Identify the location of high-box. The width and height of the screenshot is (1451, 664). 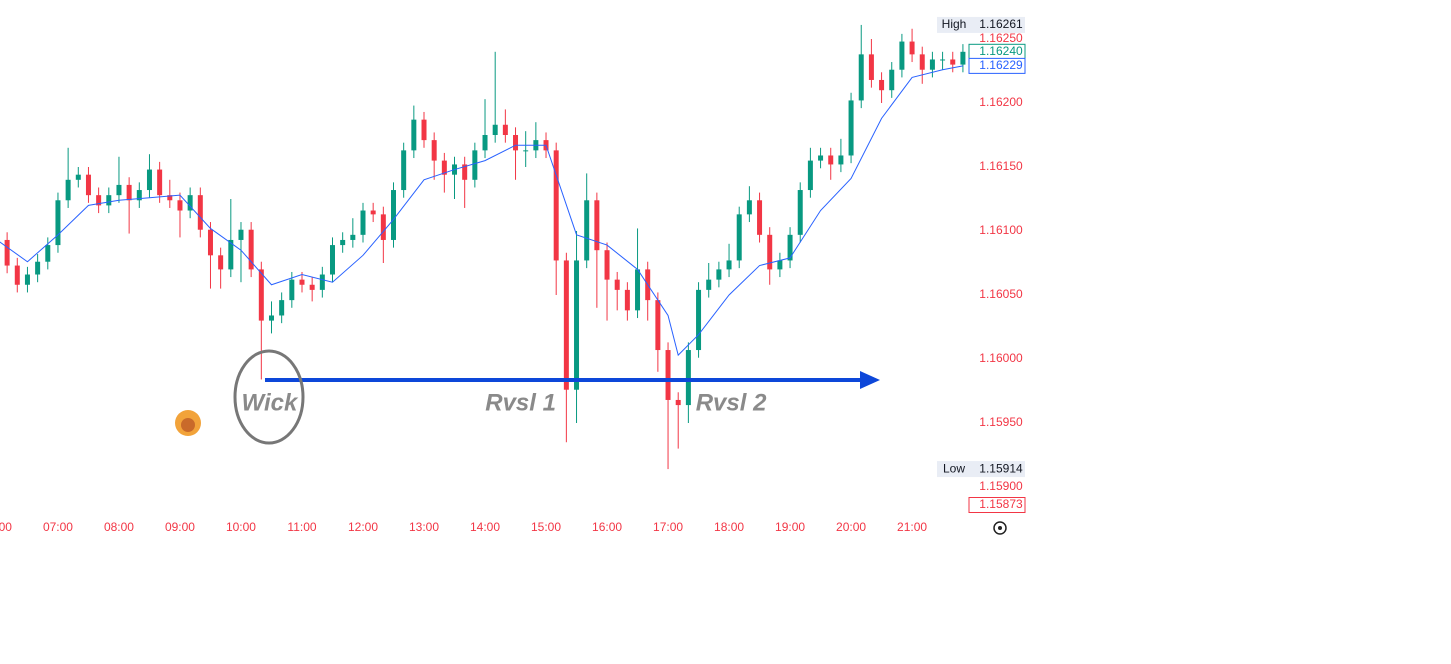
(981, 24).